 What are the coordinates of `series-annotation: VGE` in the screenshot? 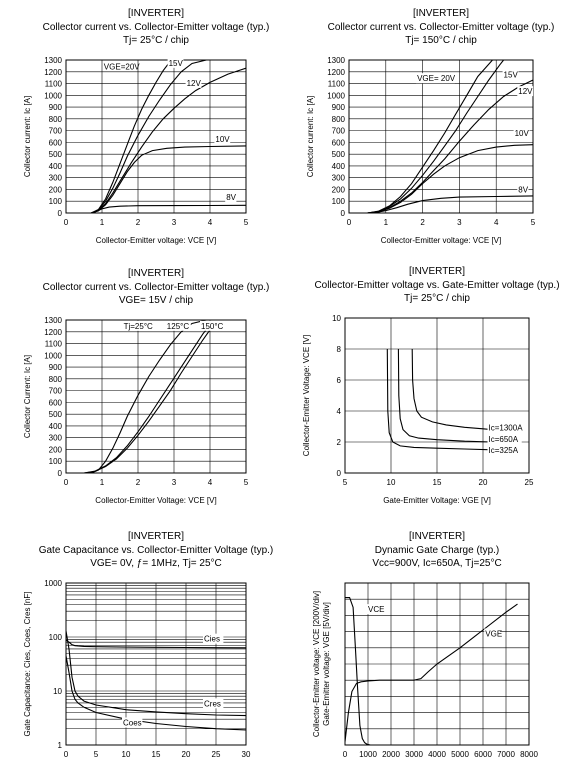 It's located at (493, 633).